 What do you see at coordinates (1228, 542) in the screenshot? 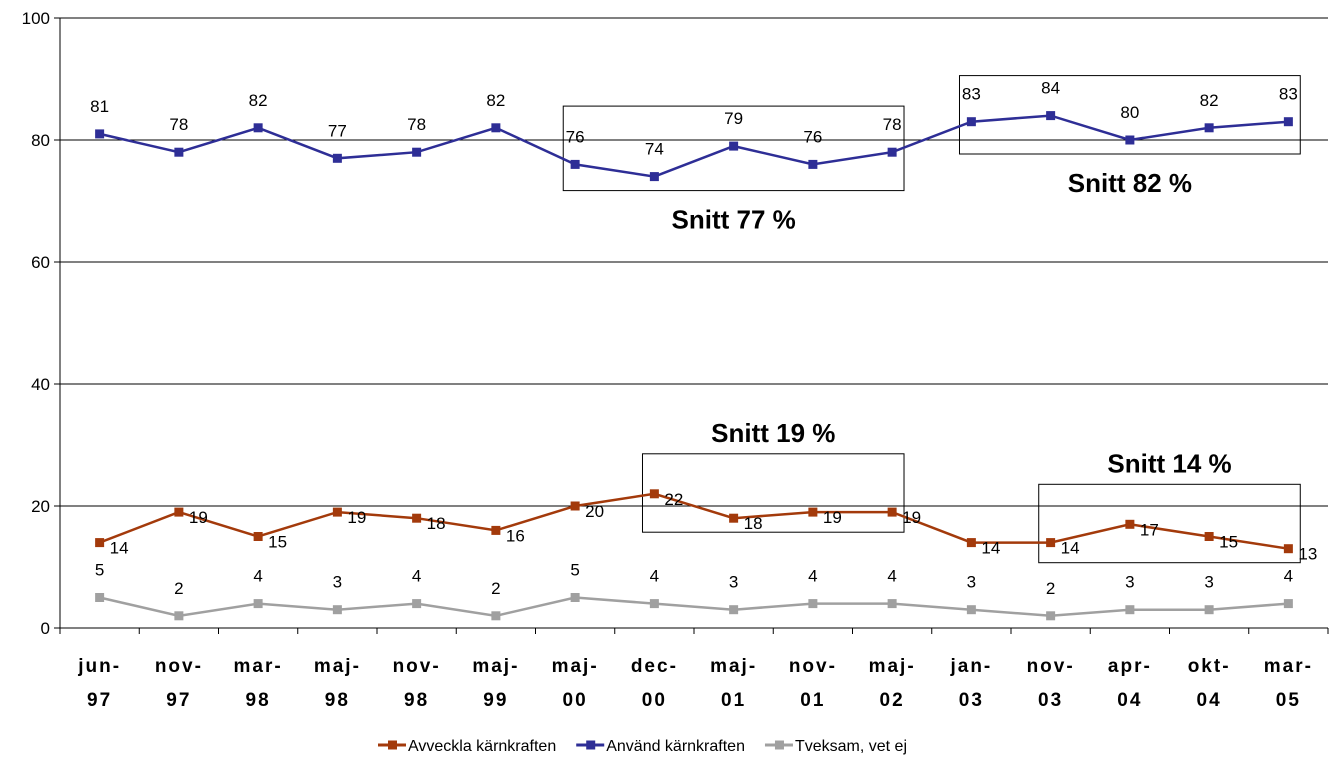
I see `data-label: 15` at bounding box center [1228, 542].